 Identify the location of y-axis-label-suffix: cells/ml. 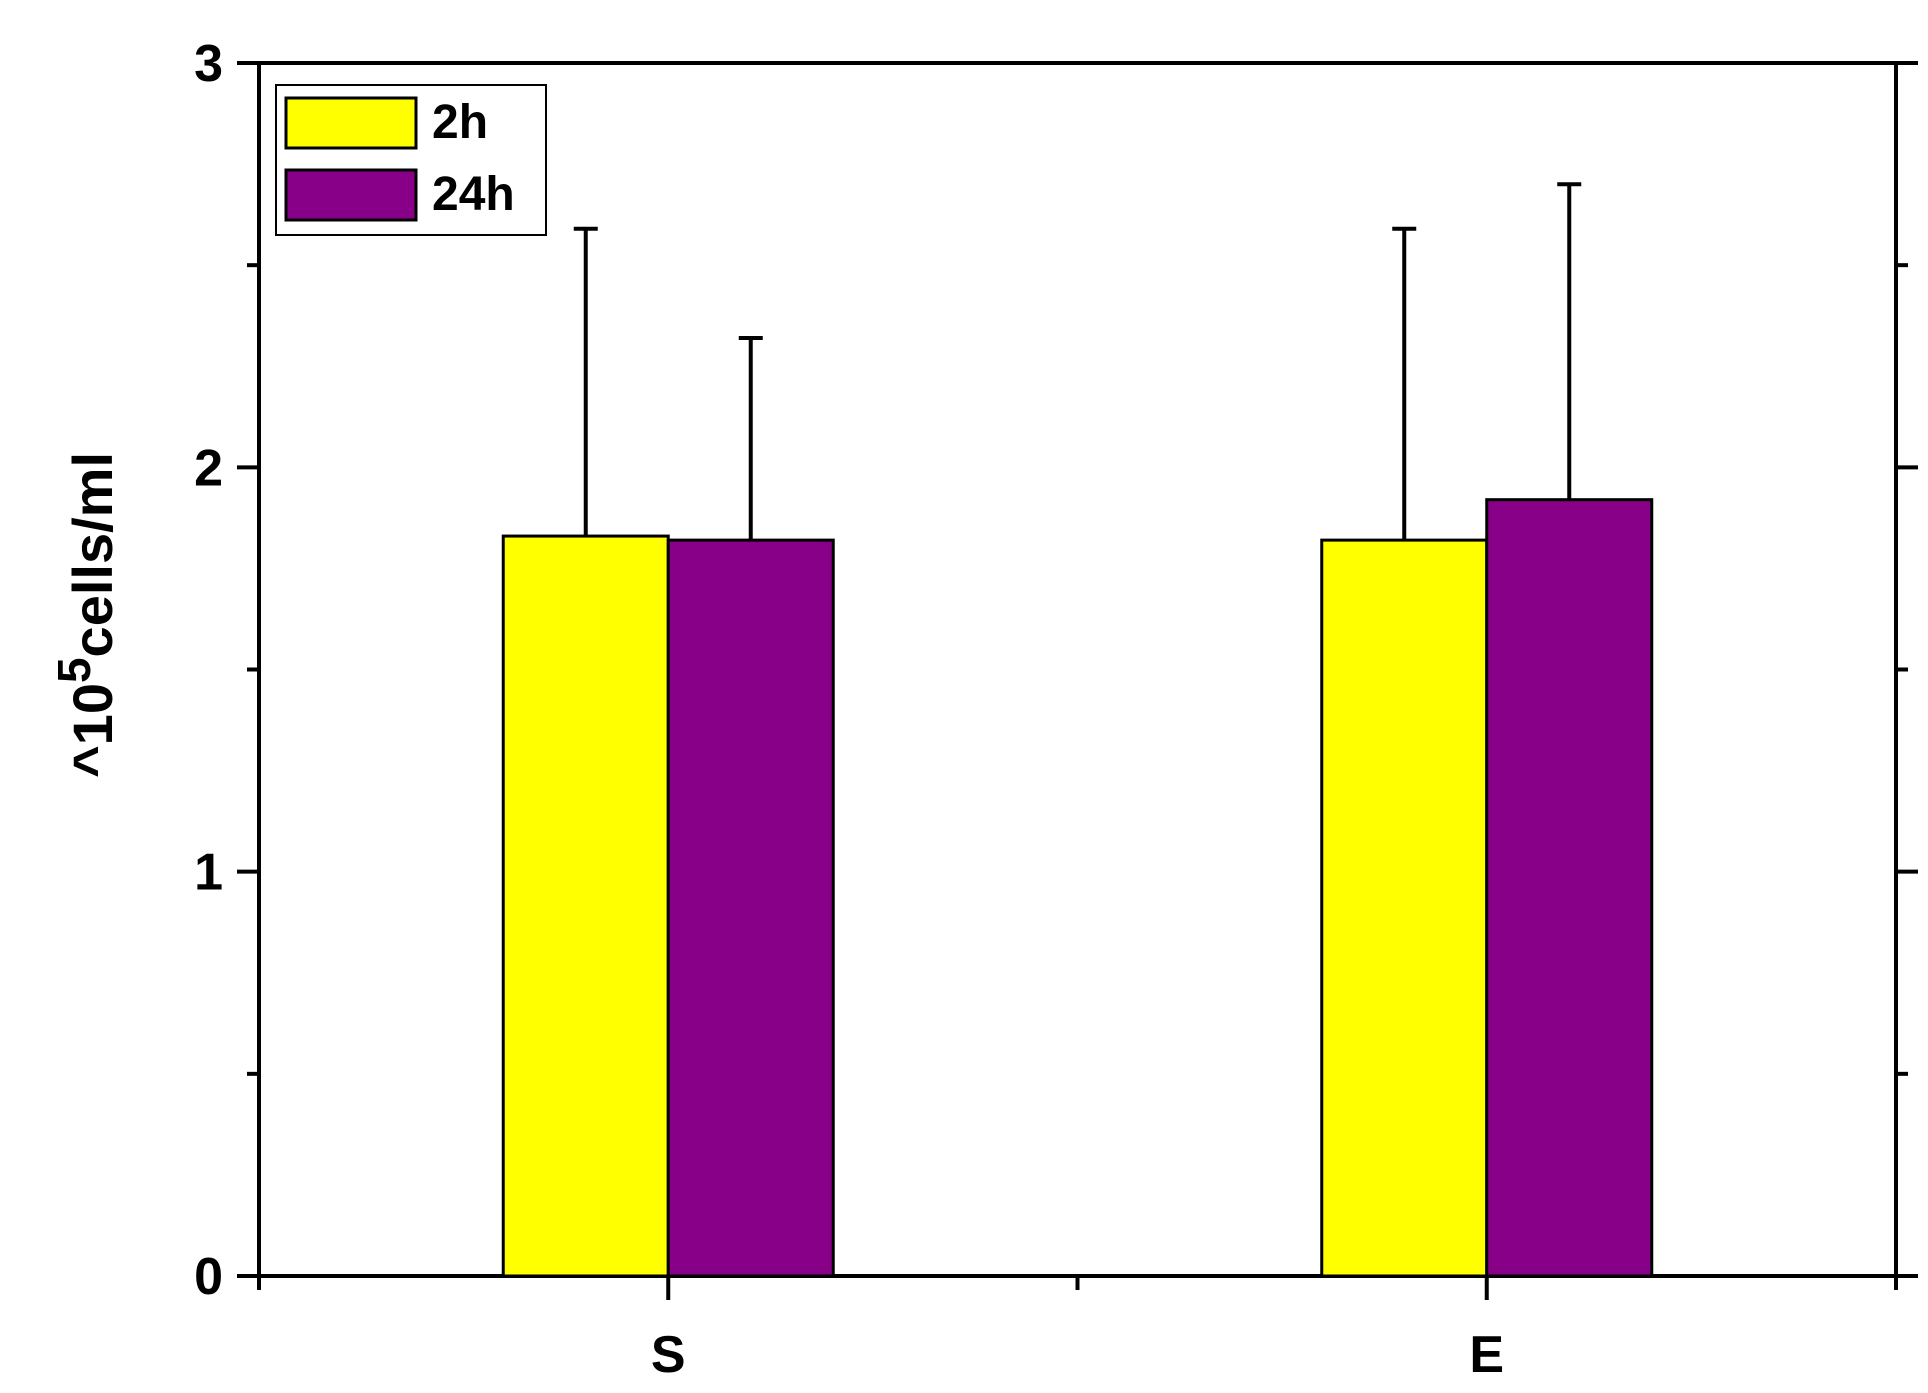
(92, 554).